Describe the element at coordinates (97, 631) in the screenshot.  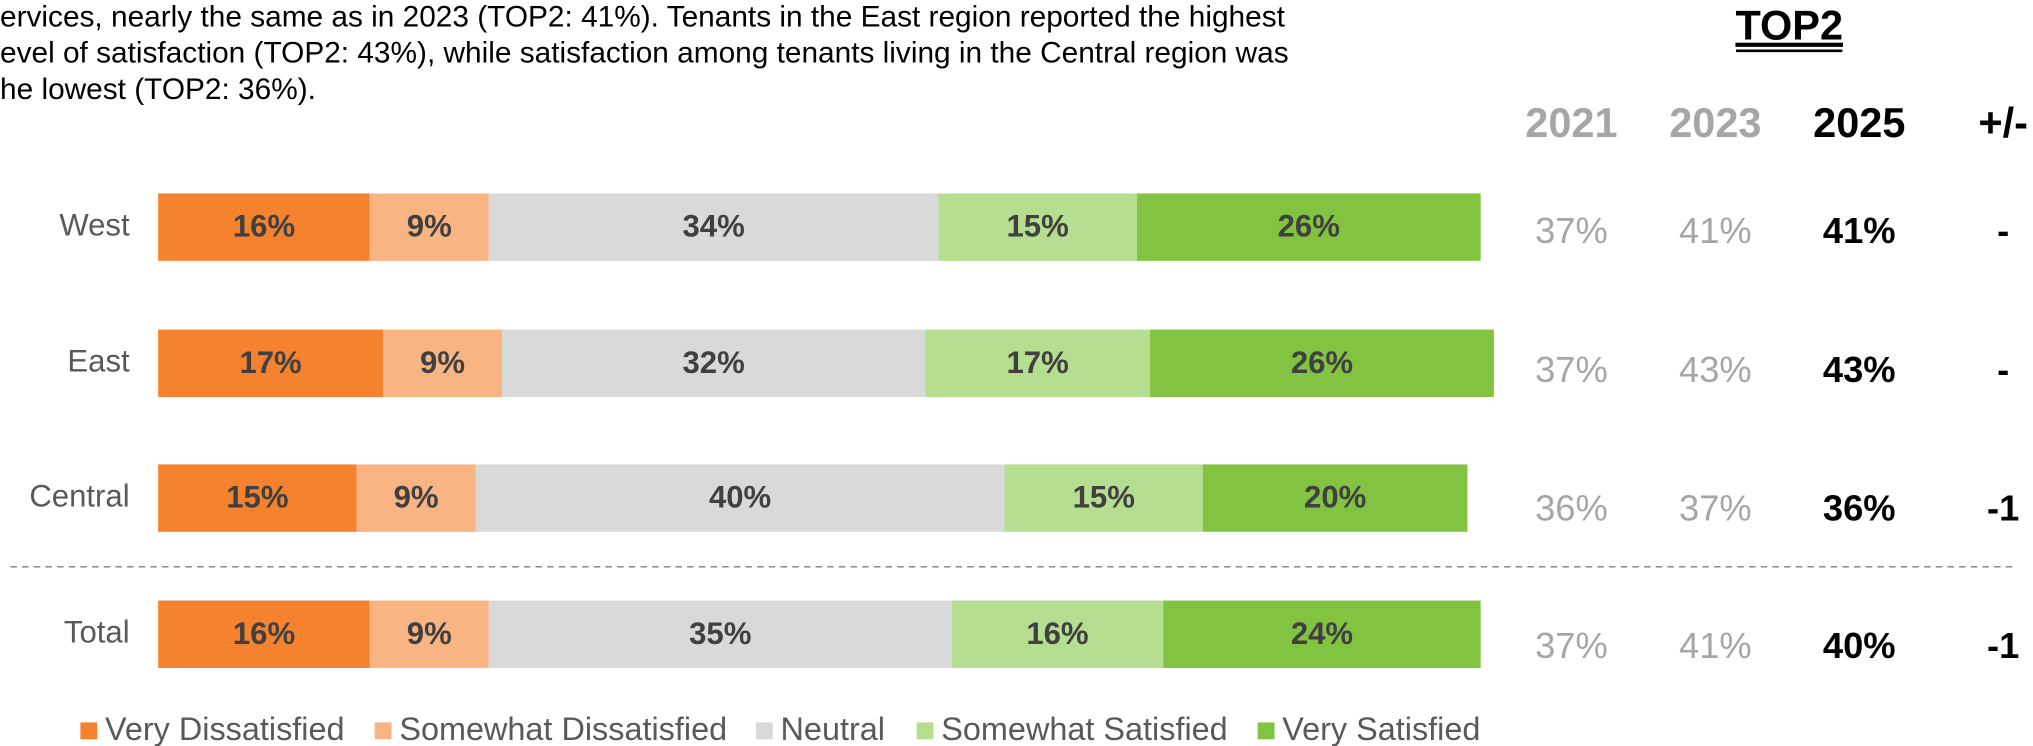
I see `category-label: Total` at that location.